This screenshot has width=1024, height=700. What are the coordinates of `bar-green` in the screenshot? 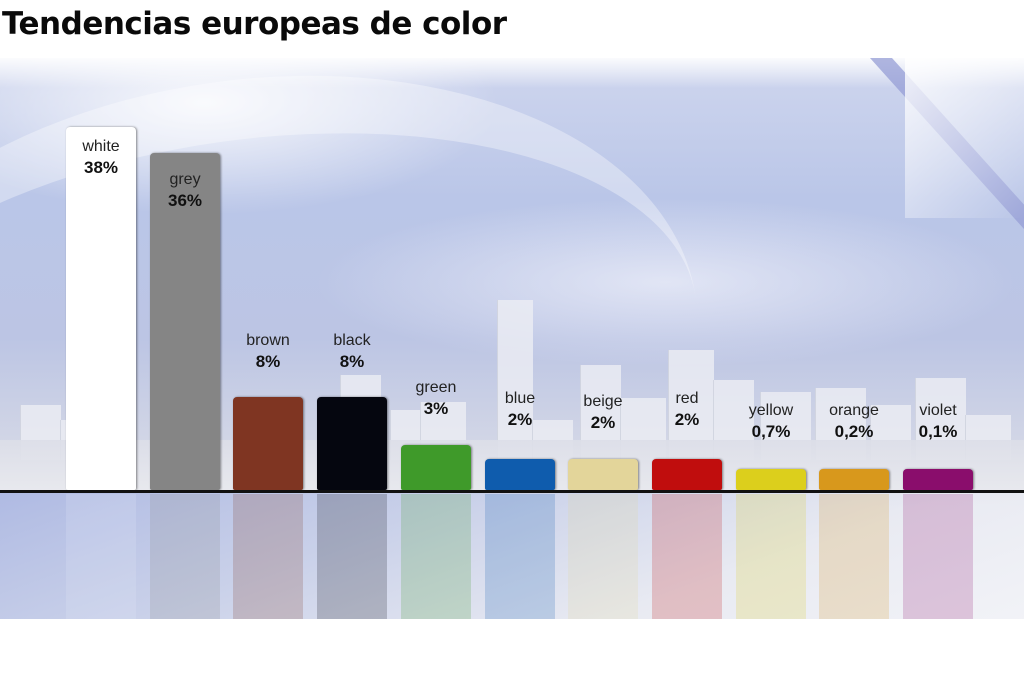 It's located at (436, 467).